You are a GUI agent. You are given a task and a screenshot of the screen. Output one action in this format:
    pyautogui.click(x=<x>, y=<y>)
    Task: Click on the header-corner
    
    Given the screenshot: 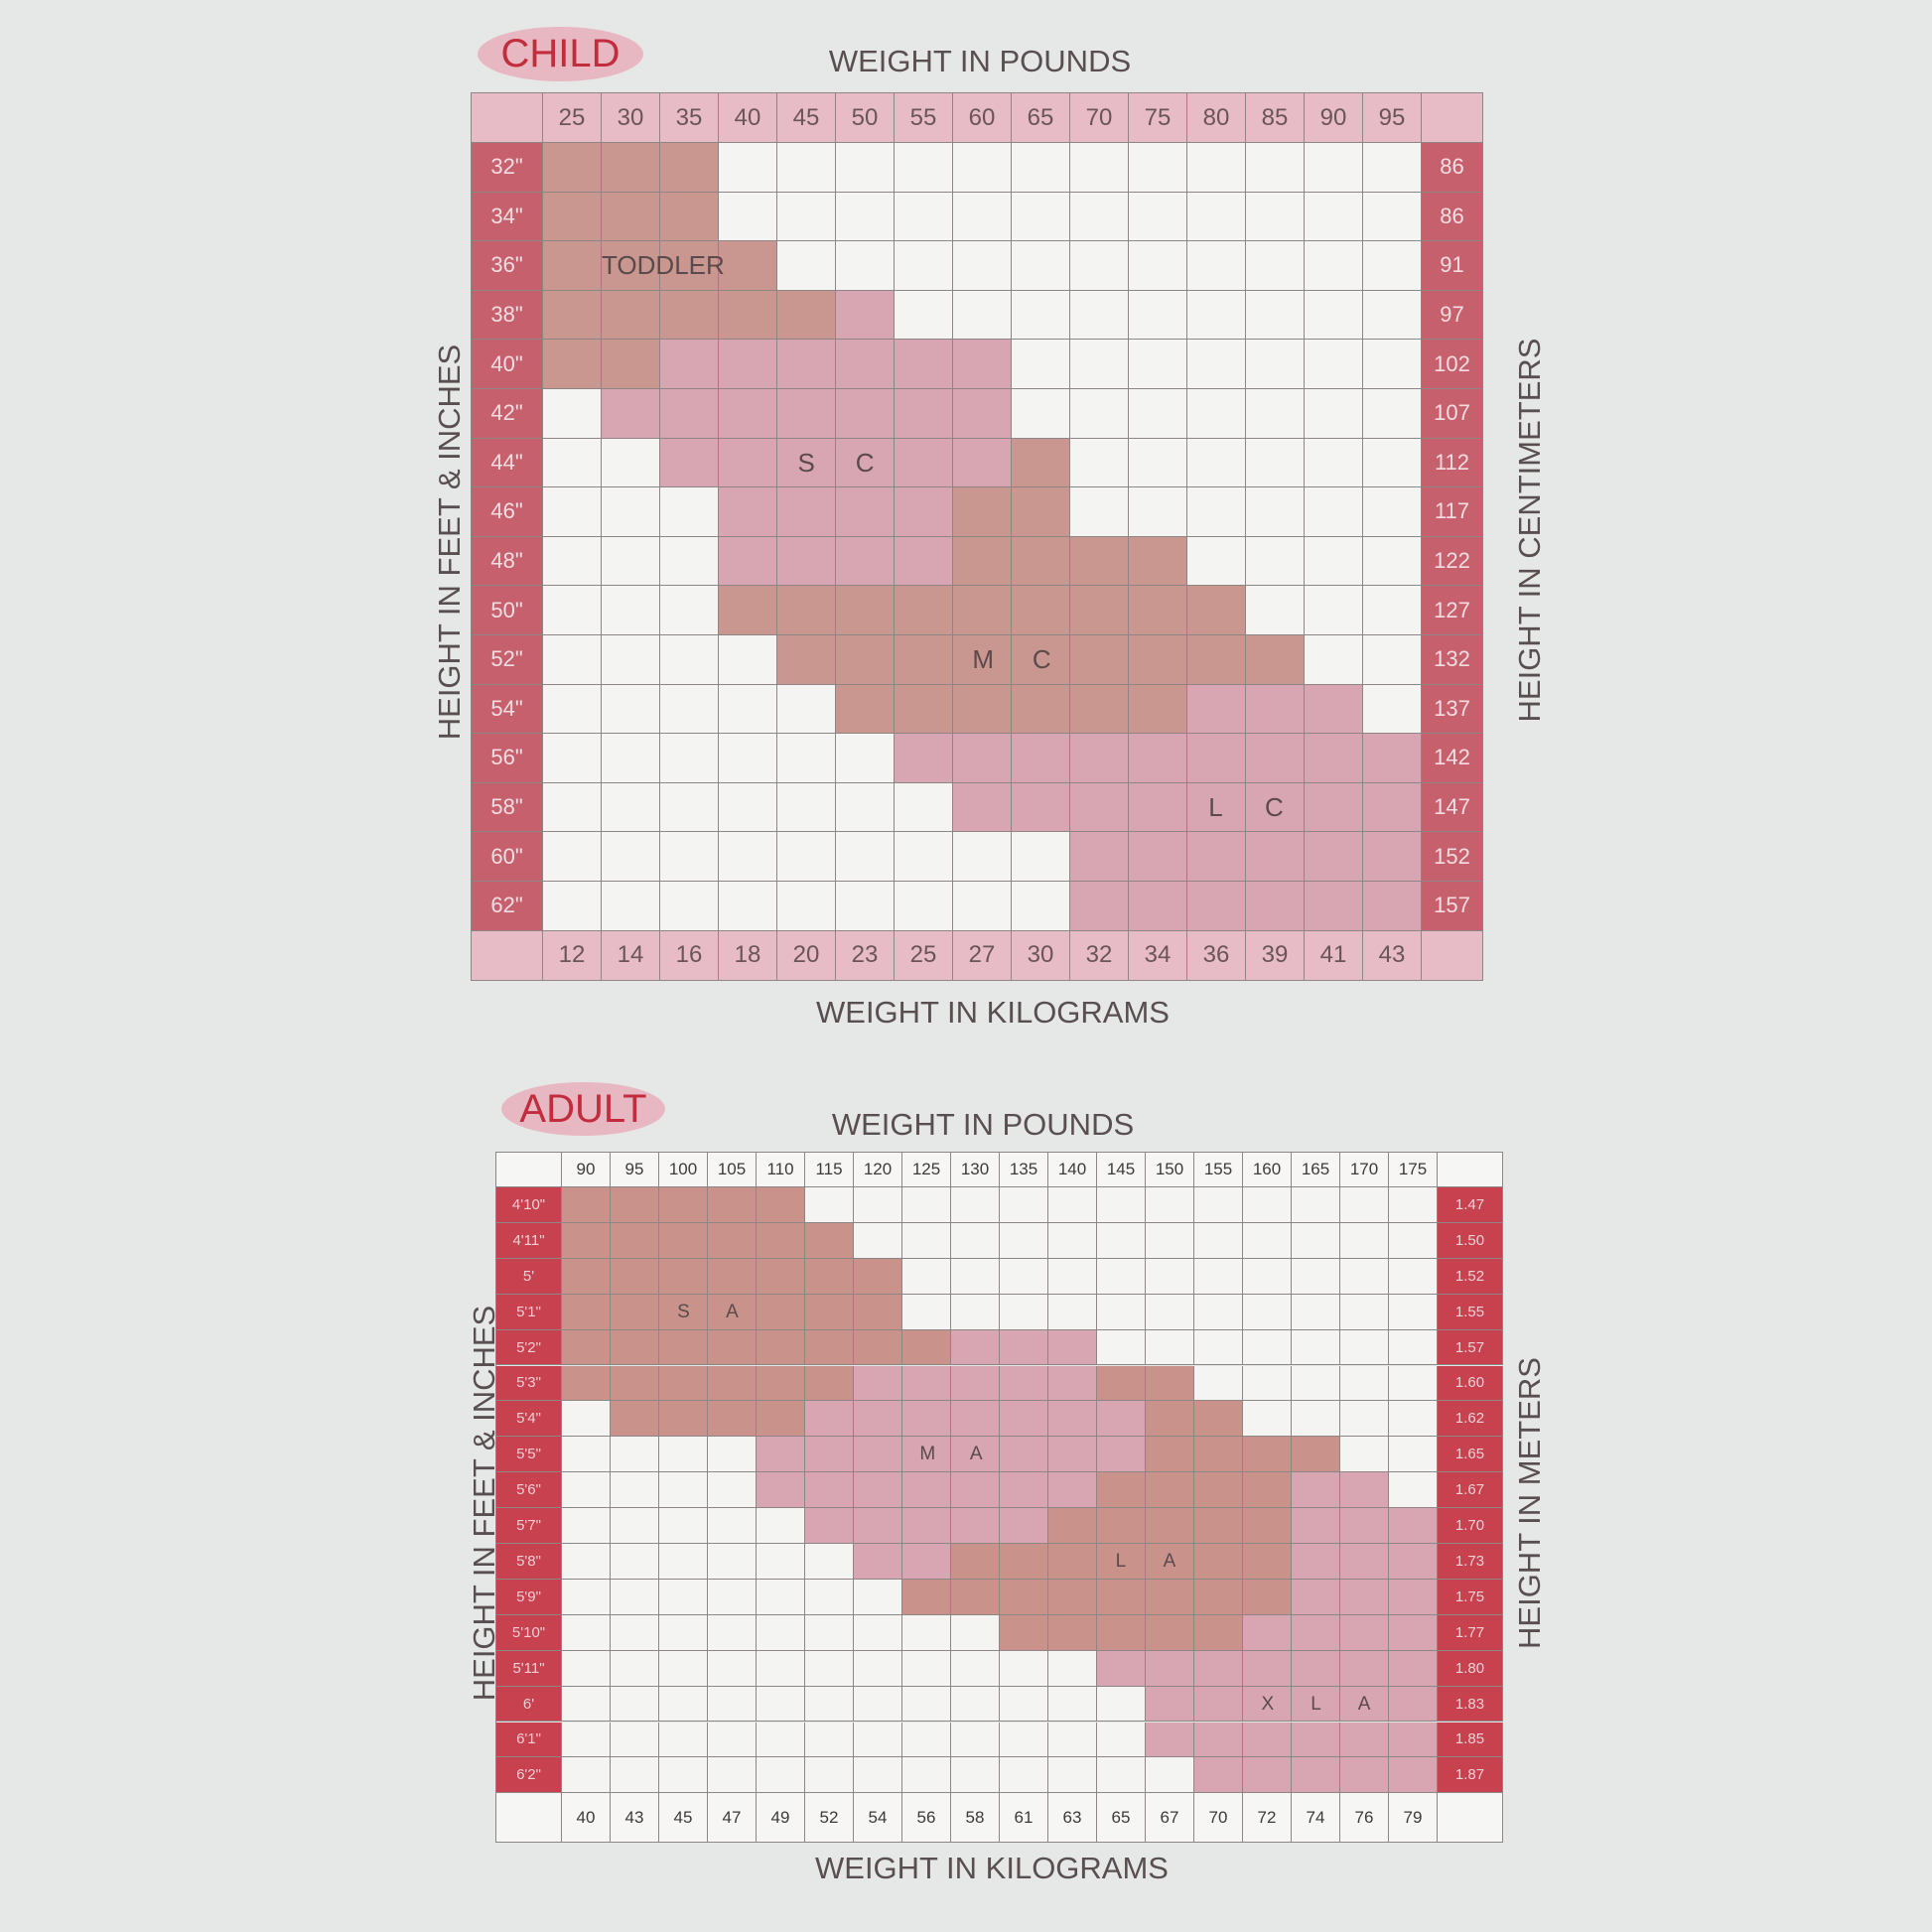 What is the action you would take?
    pyautogui.click(x=507, y=118)
    